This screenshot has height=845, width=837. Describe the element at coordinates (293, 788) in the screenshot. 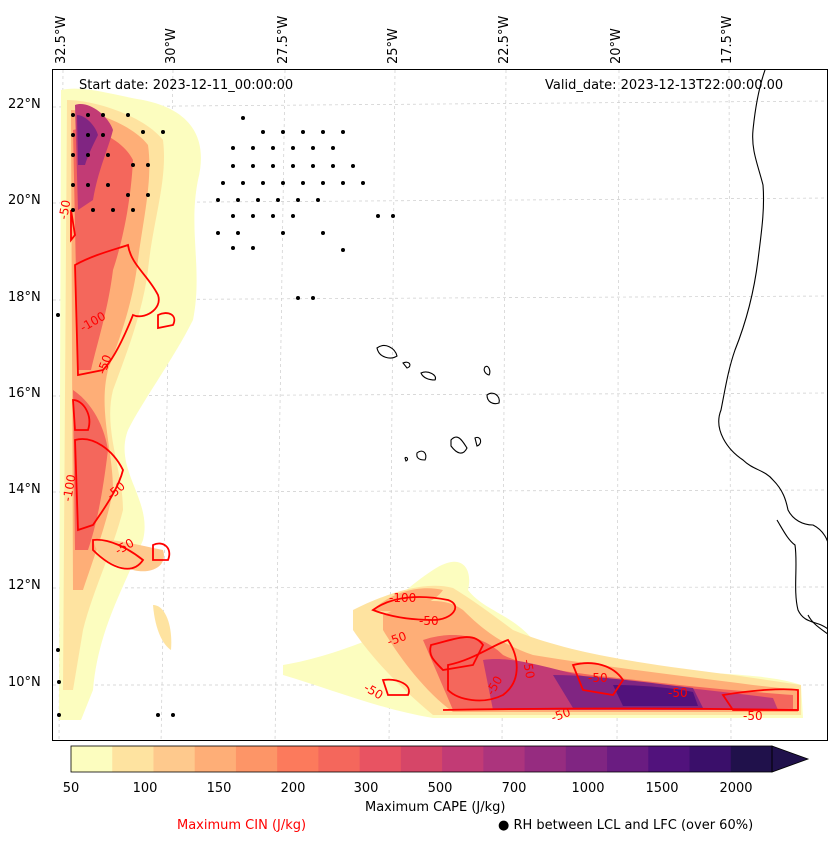

I see `colorbar-tick-label: 200` at that location.